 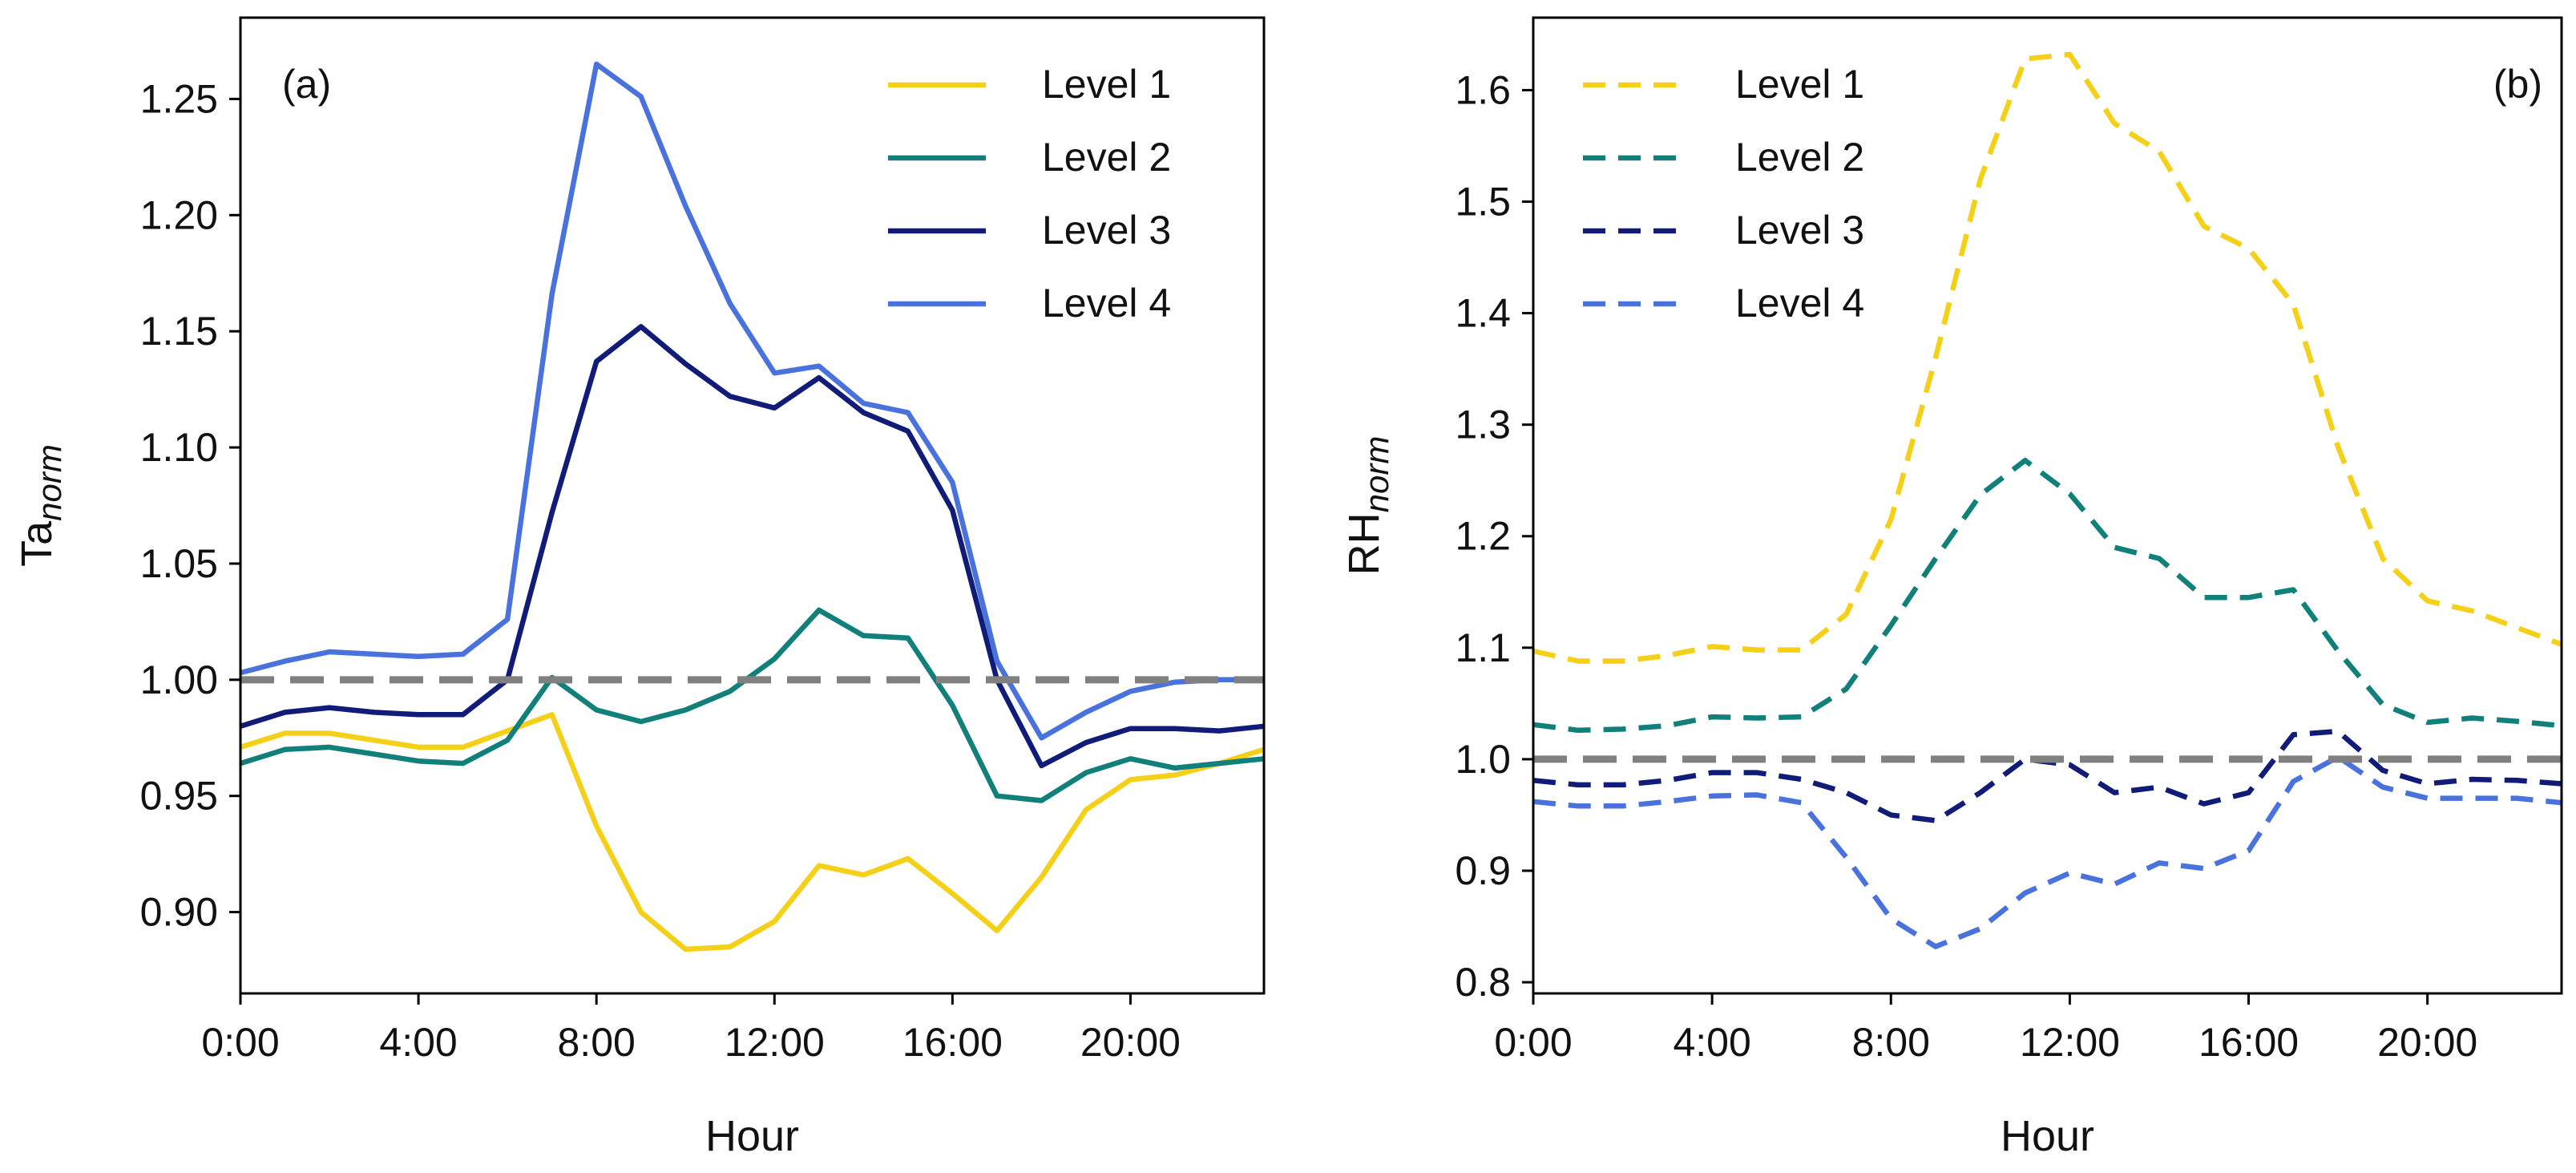 What do you see at coordinates (418, 1042) in the screenshot?
I see `panel-a-x-tick-label: 4:00` at bounding box center [418, 1042].